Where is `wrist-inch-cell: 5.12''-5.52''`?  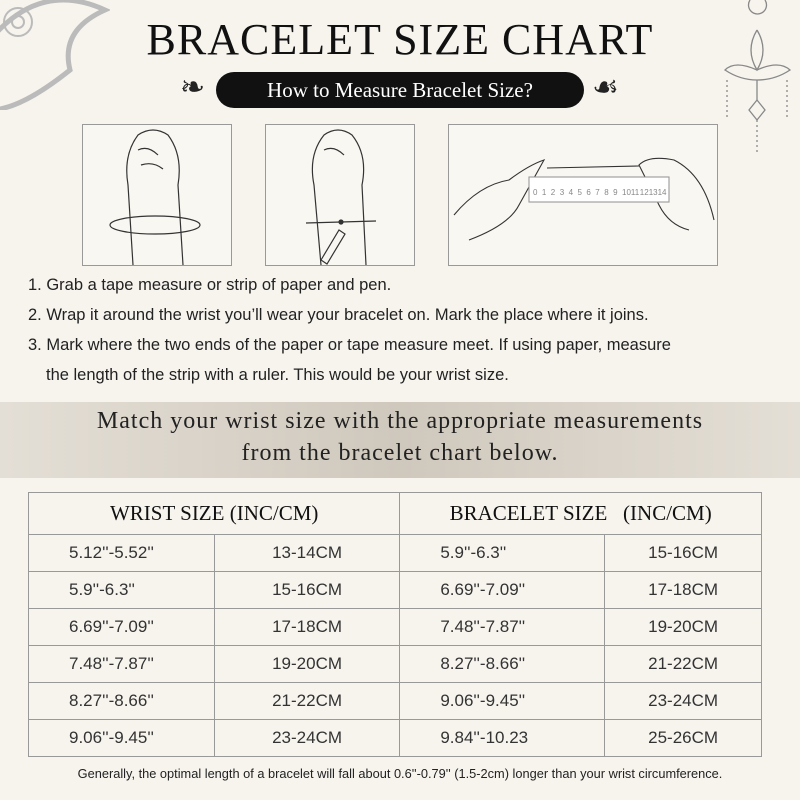
wrist-inch-cell: 5.12''-5.52'' is located at coordinates (121, 553).